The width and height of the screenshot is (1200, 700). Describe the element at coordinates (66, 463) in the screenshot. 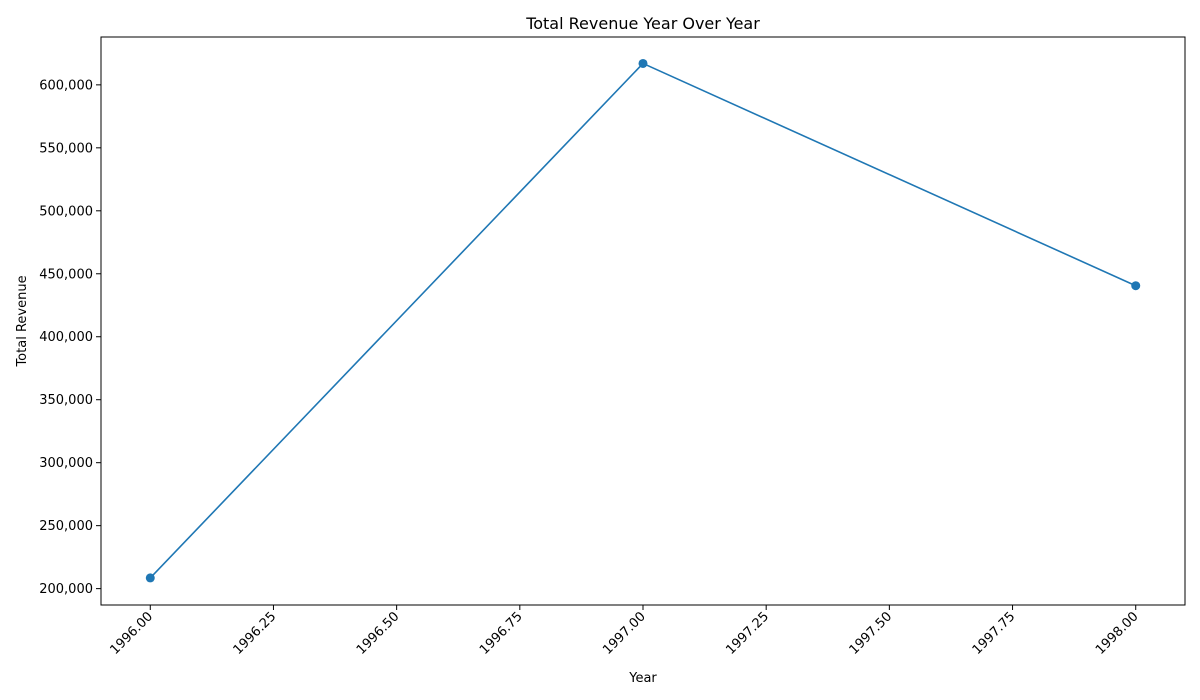

I see `y-tick-label: 300,000` at that location.